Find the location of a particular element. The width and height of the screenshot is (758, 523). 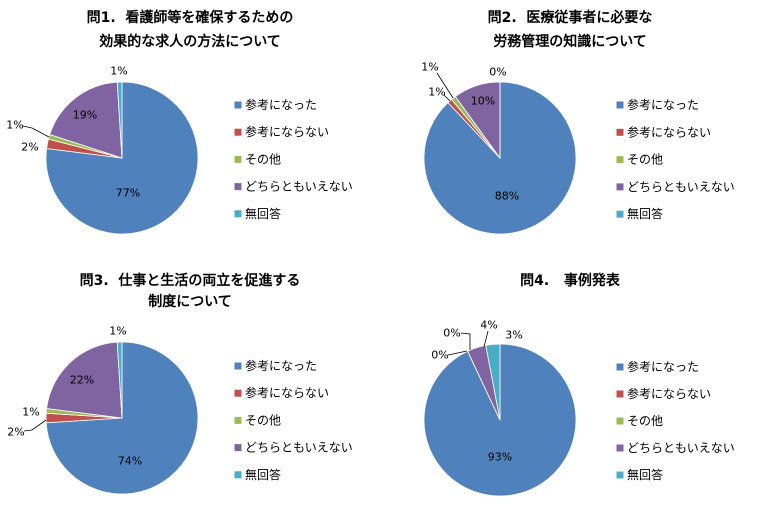

chart-1-data-label-neutral: 19% is located at coordinates (85, 115).